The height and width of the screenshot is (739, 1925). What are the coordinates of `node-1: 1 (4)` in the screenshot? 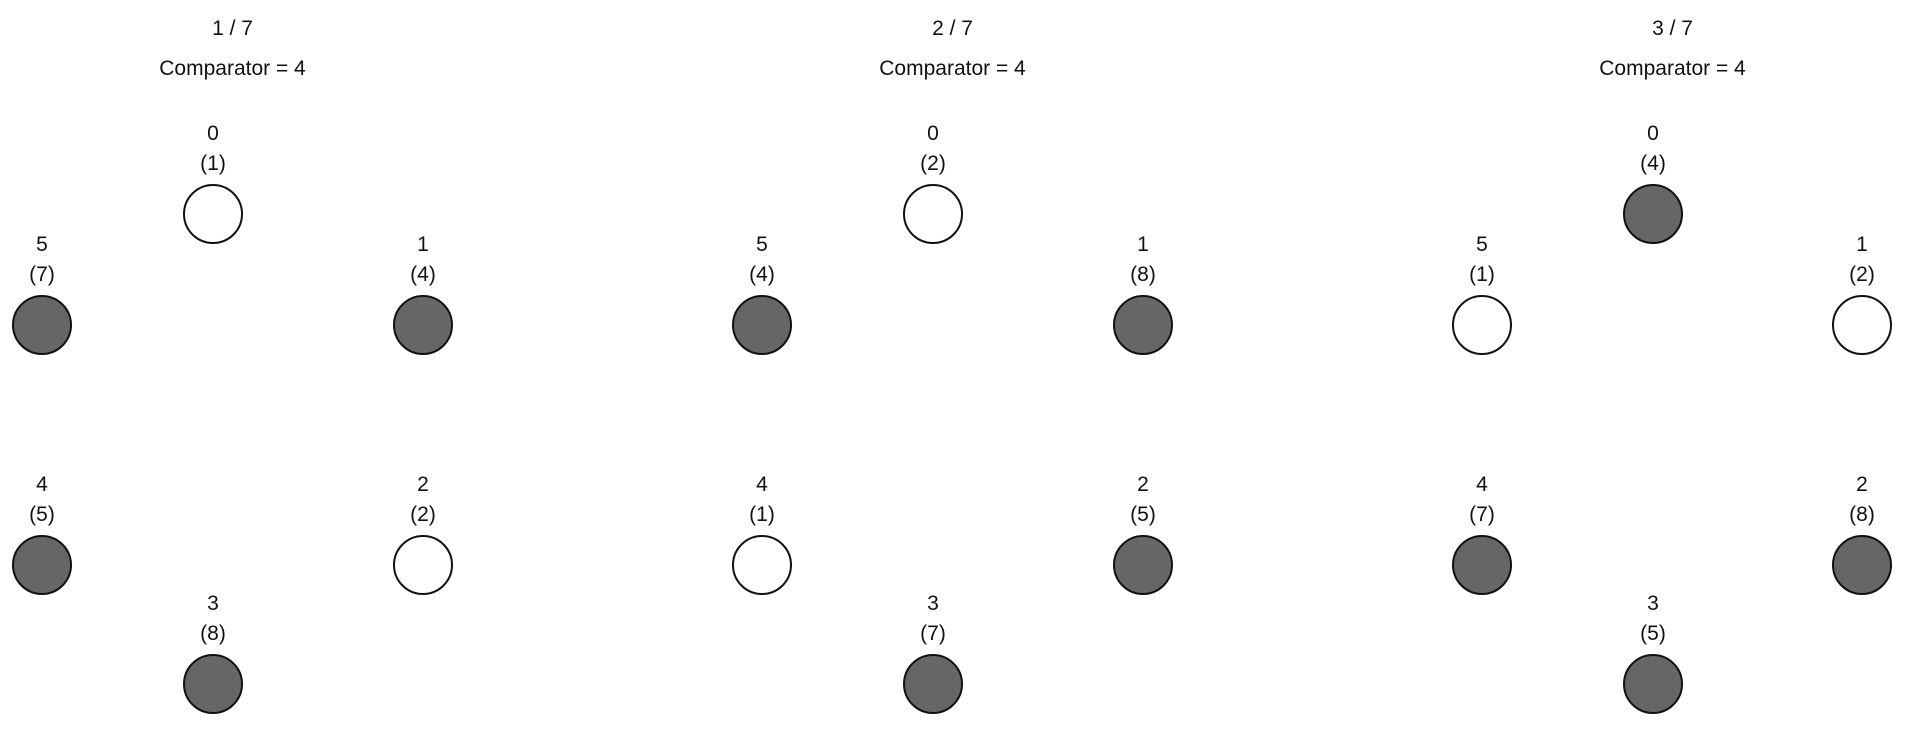 It's located at (423, 301).